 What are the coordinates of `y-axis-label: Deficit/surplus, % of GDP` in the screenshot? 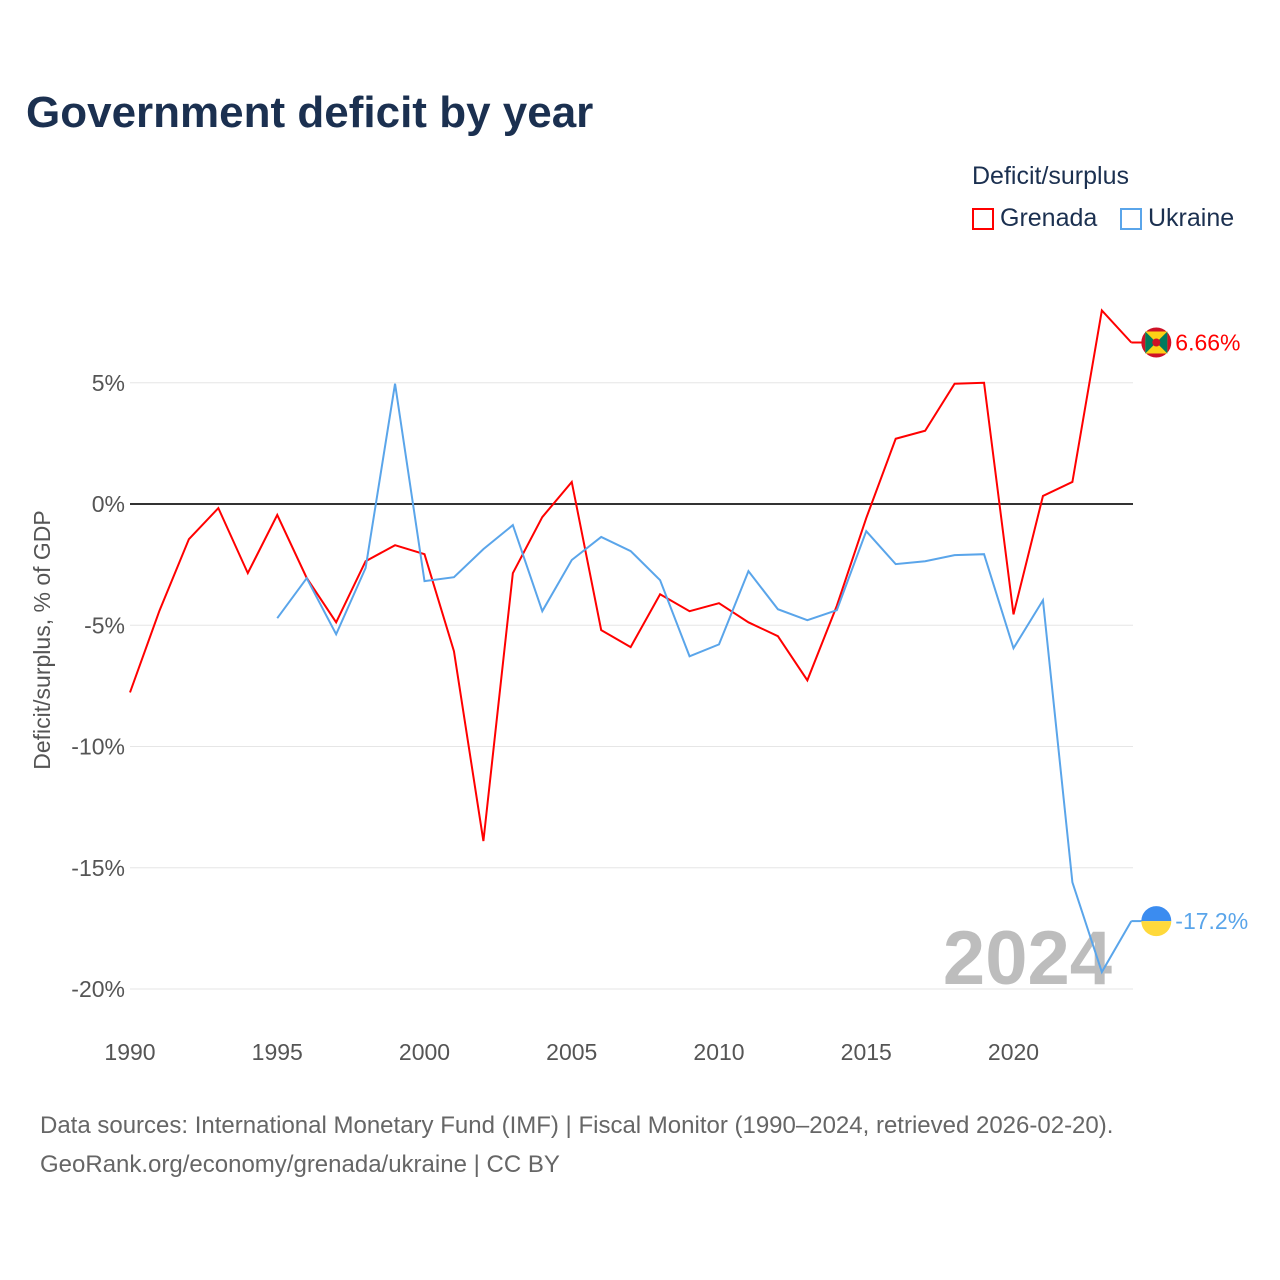 It's located at (42, 639).